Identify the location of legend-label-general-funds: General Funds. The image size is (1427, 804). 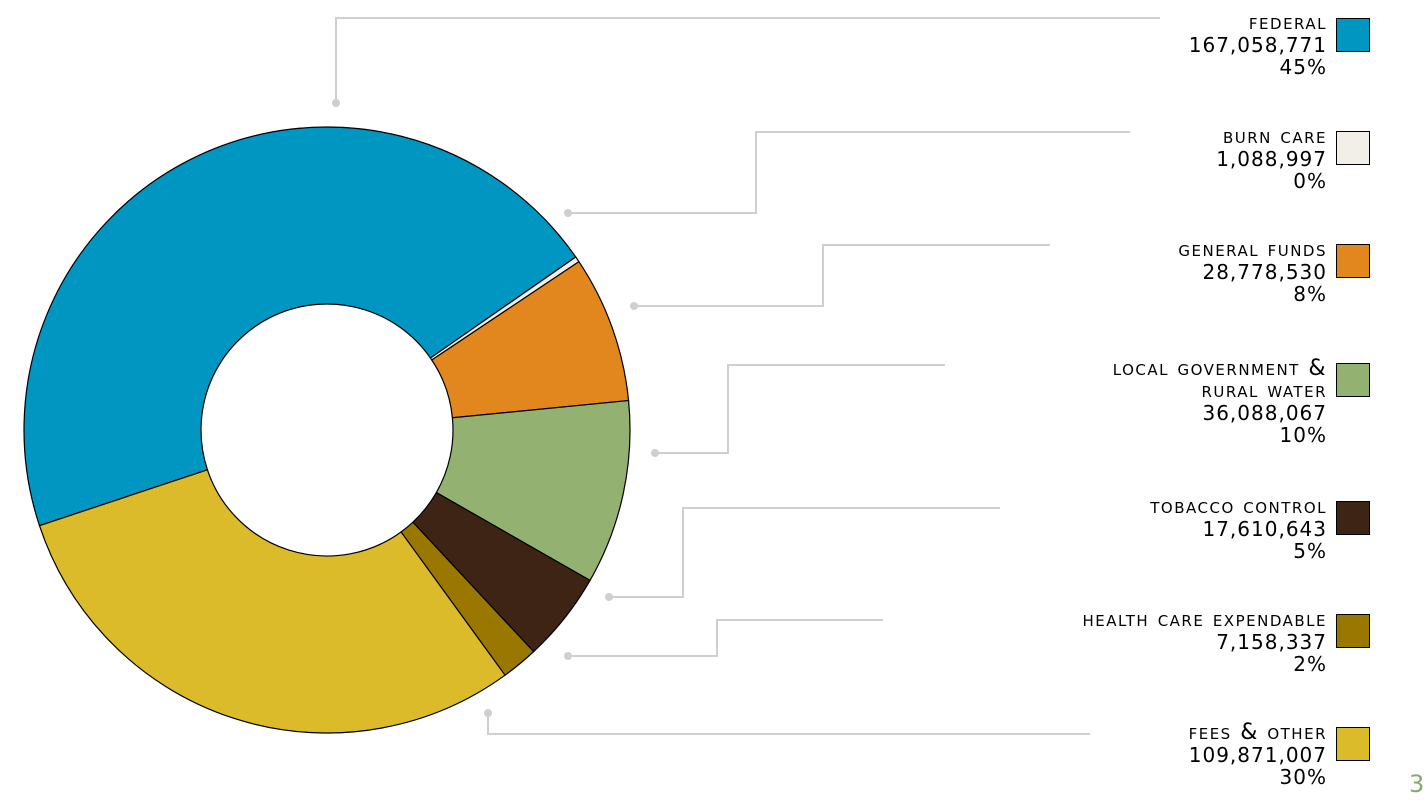
(1252, 249).